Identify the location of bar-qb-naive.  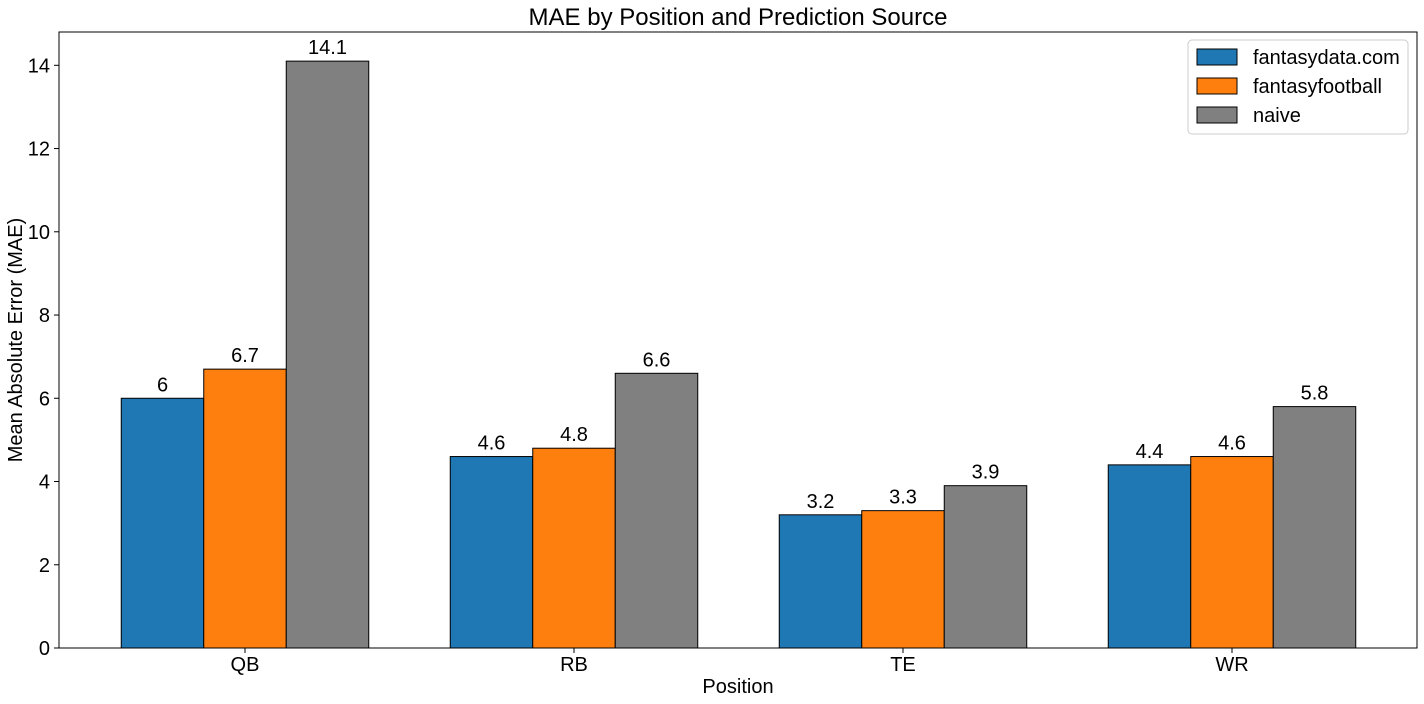
(327, 354).